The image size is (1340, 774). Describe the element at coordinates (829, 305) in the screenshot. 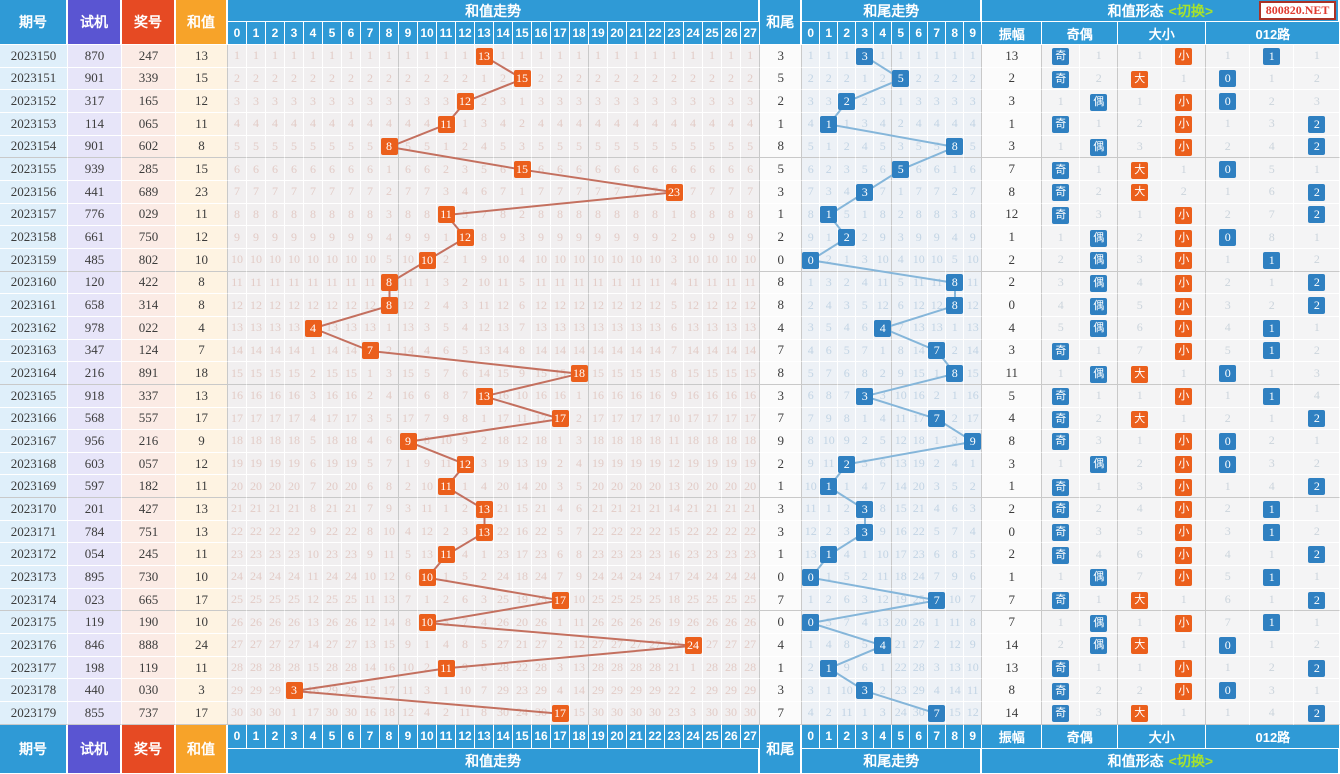

I see `tail-miss-value: 4` at that location.